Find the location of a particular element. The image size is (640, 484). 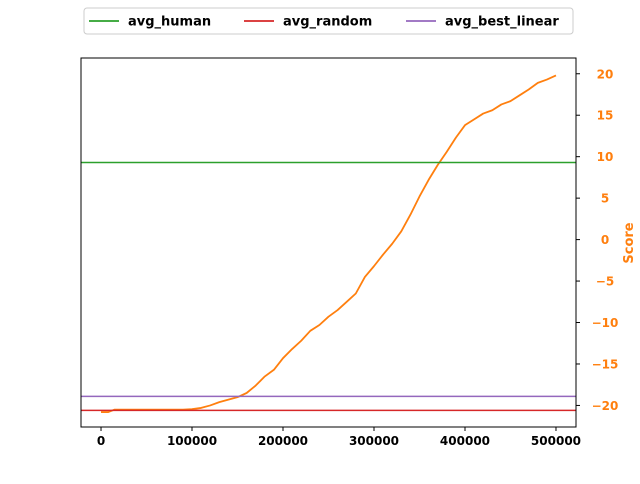

y-axis-label: Score is located at coordinates (629, 242).